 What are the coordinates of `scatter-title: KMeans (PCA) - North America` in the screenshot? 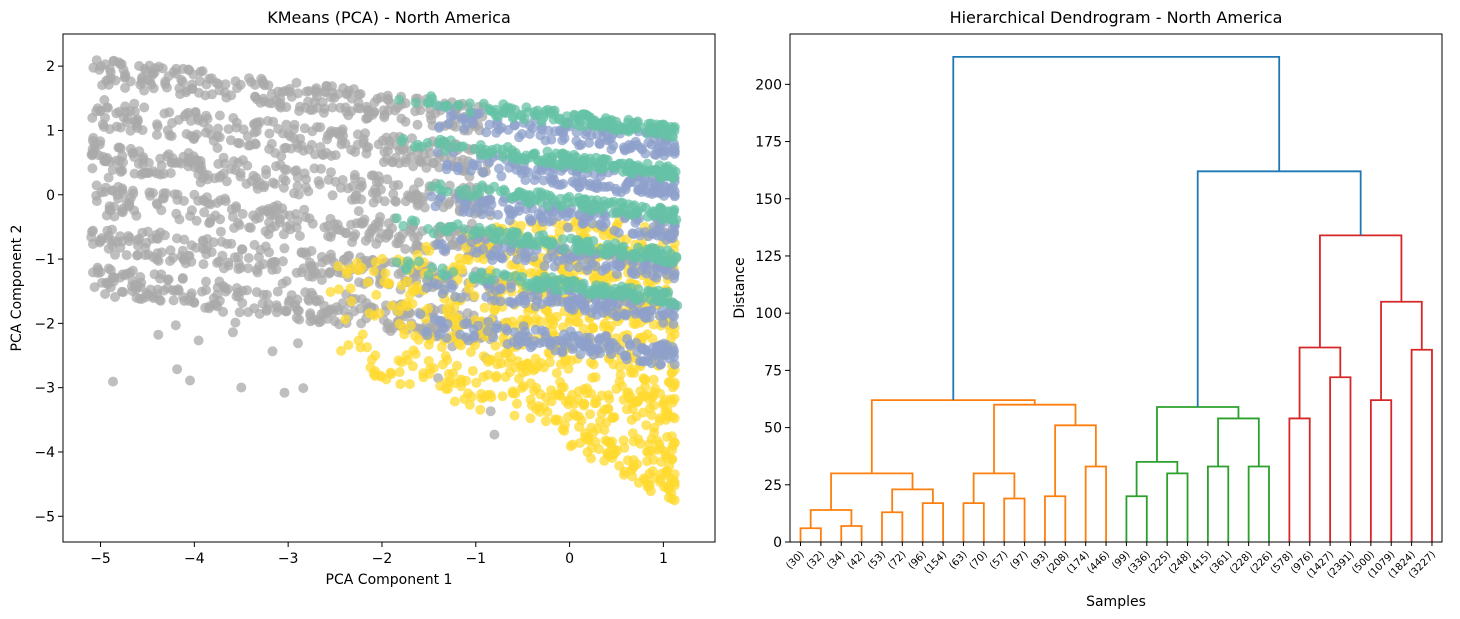 It's located at (389, 17).